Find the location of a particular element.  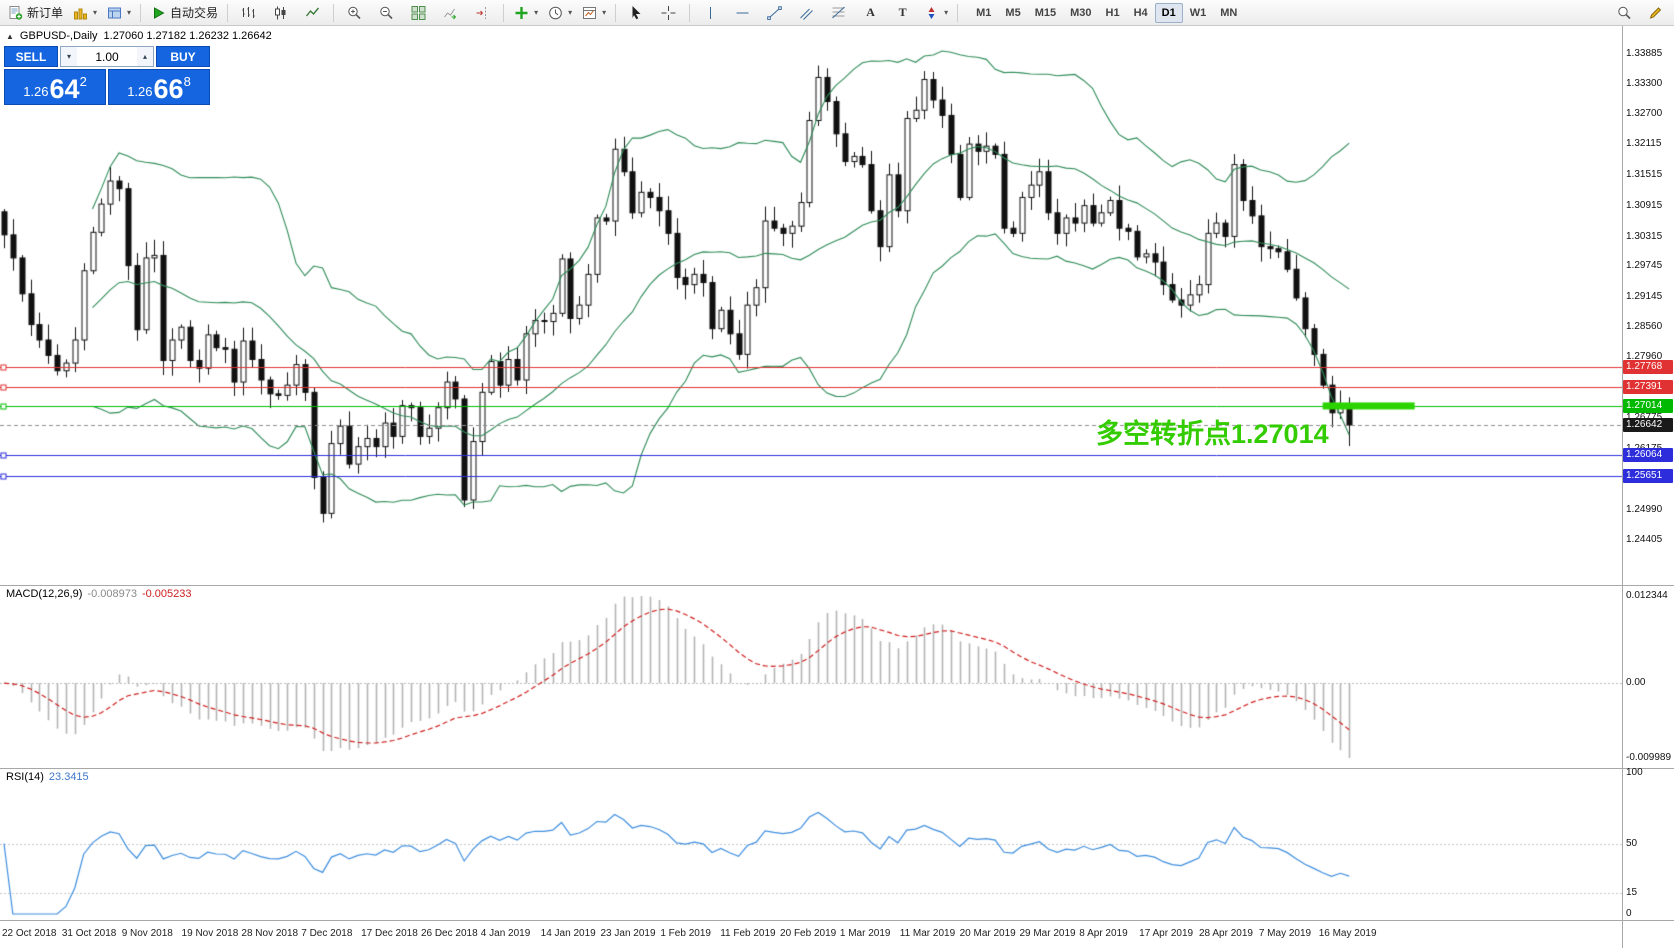

channel-tool-button is located at coordinates (806, 13).